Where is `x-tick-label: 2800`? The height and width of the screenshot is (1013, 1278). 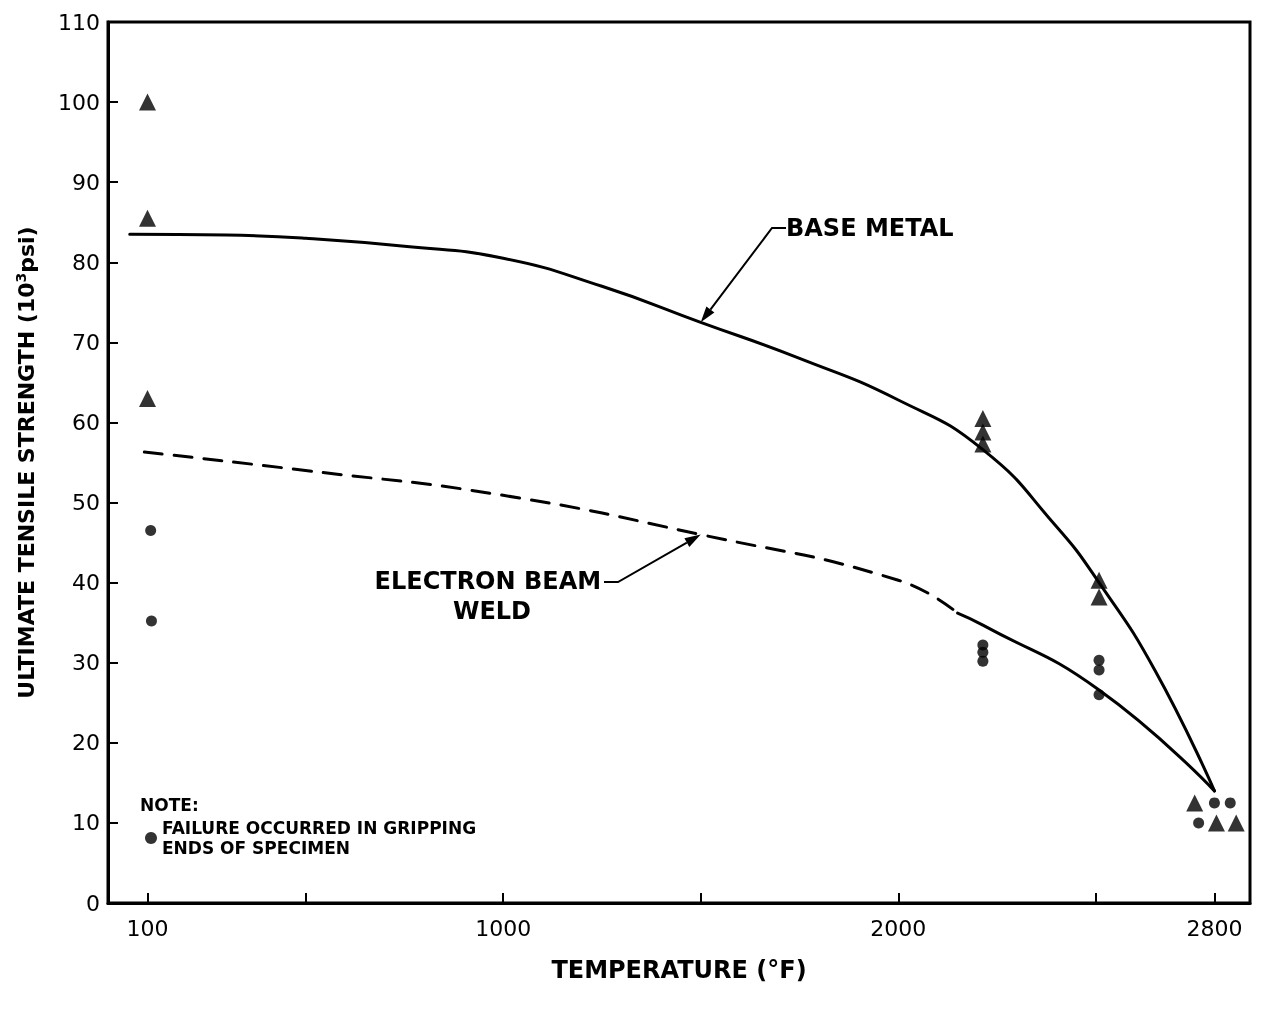
x-tick-label: 2800 is located at coordinates (1214, 928).